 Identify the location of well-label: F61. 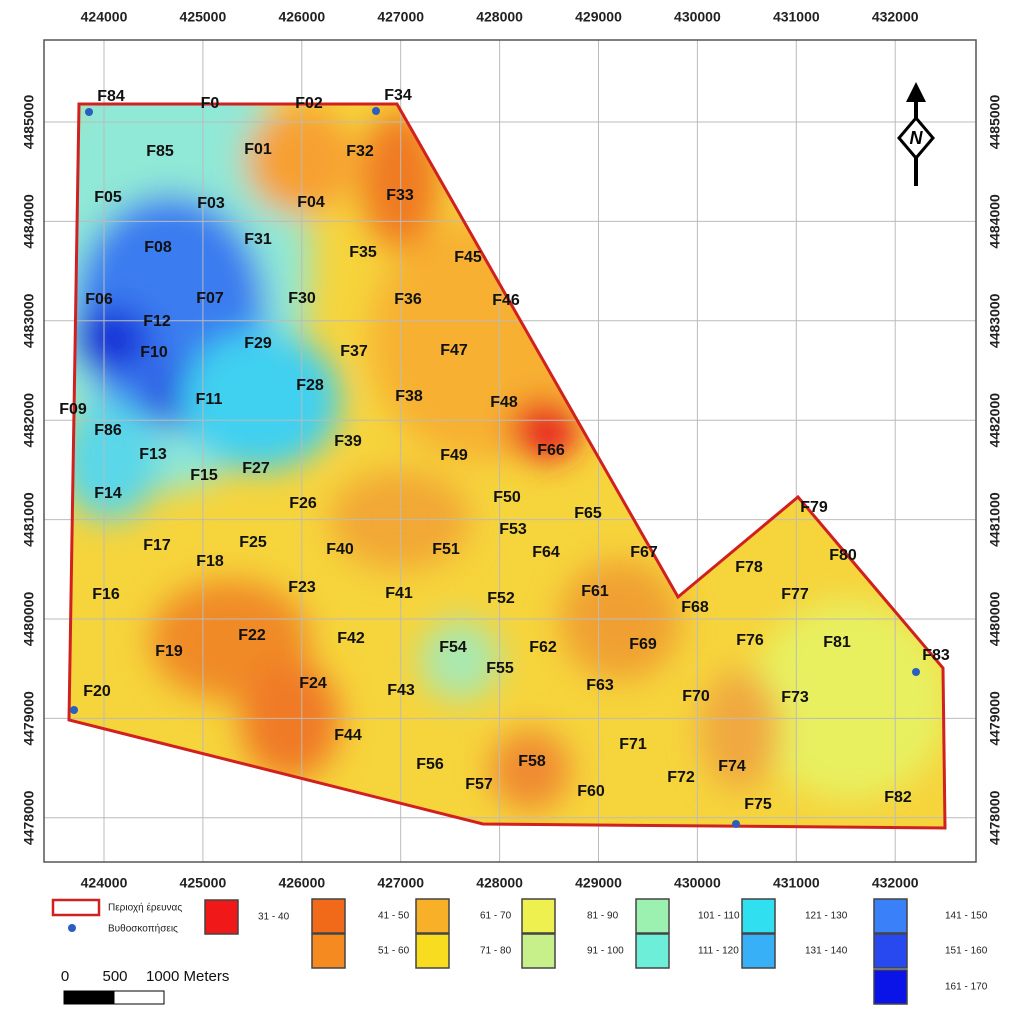
(595, 591).